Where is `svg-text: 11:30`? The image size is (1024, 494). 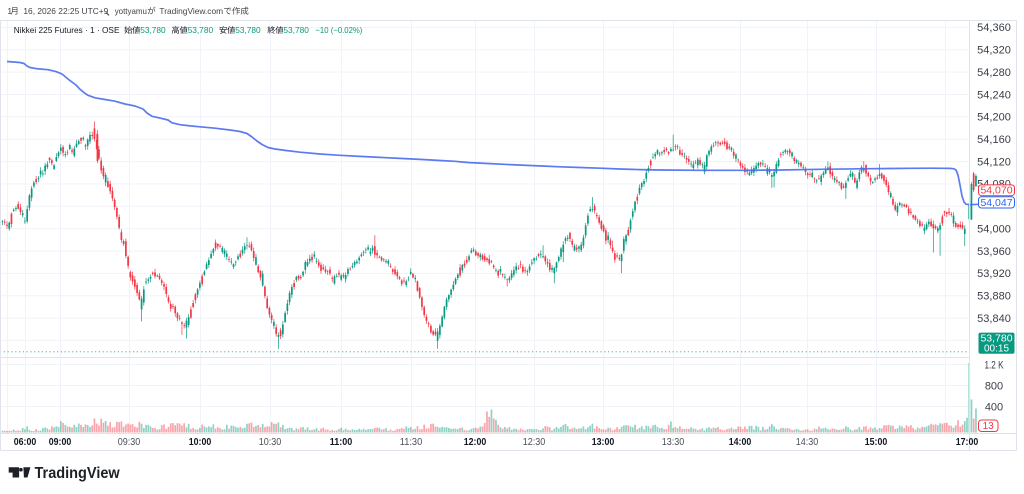
svg-text: 11:30 is located at coordinates (411, 442).